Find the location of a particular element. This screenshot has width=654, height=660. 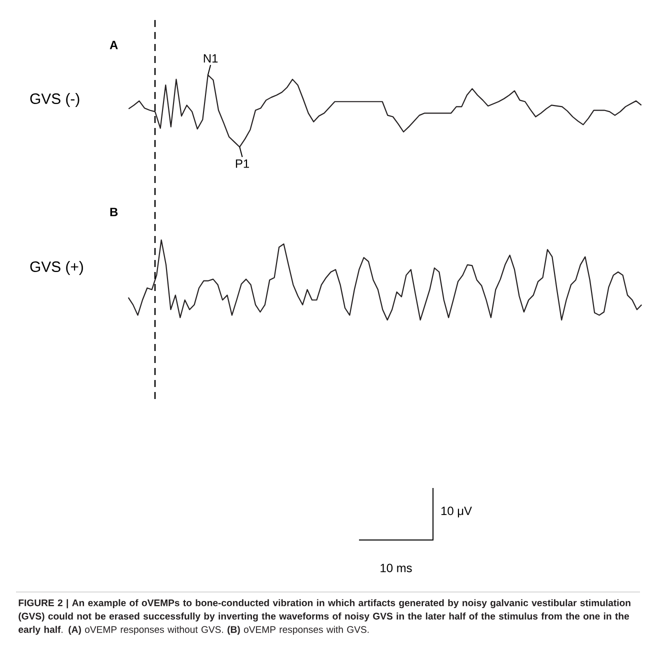

y-axis-title: GVS (+) is located at coordinates (56, 268).